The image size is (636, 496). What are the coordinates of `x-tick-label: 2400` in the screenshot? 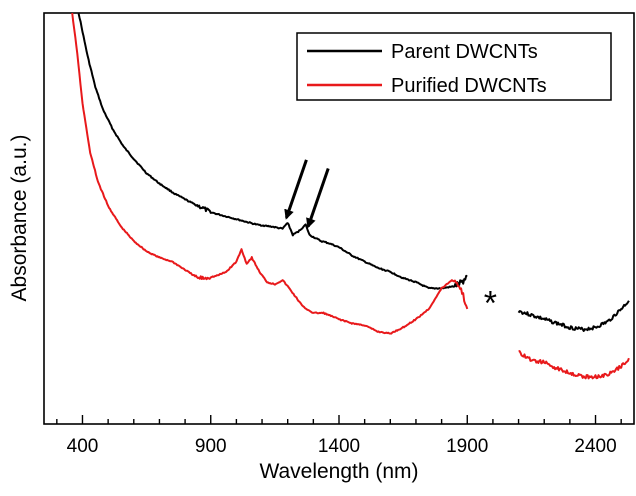 It's located at (595, 446).